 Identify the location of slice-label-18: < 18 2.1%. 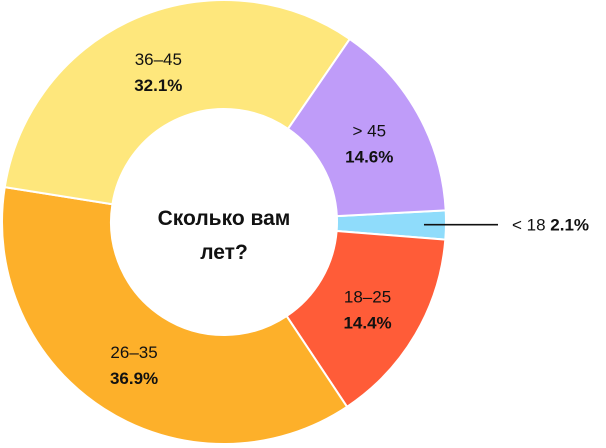
(550, 225).